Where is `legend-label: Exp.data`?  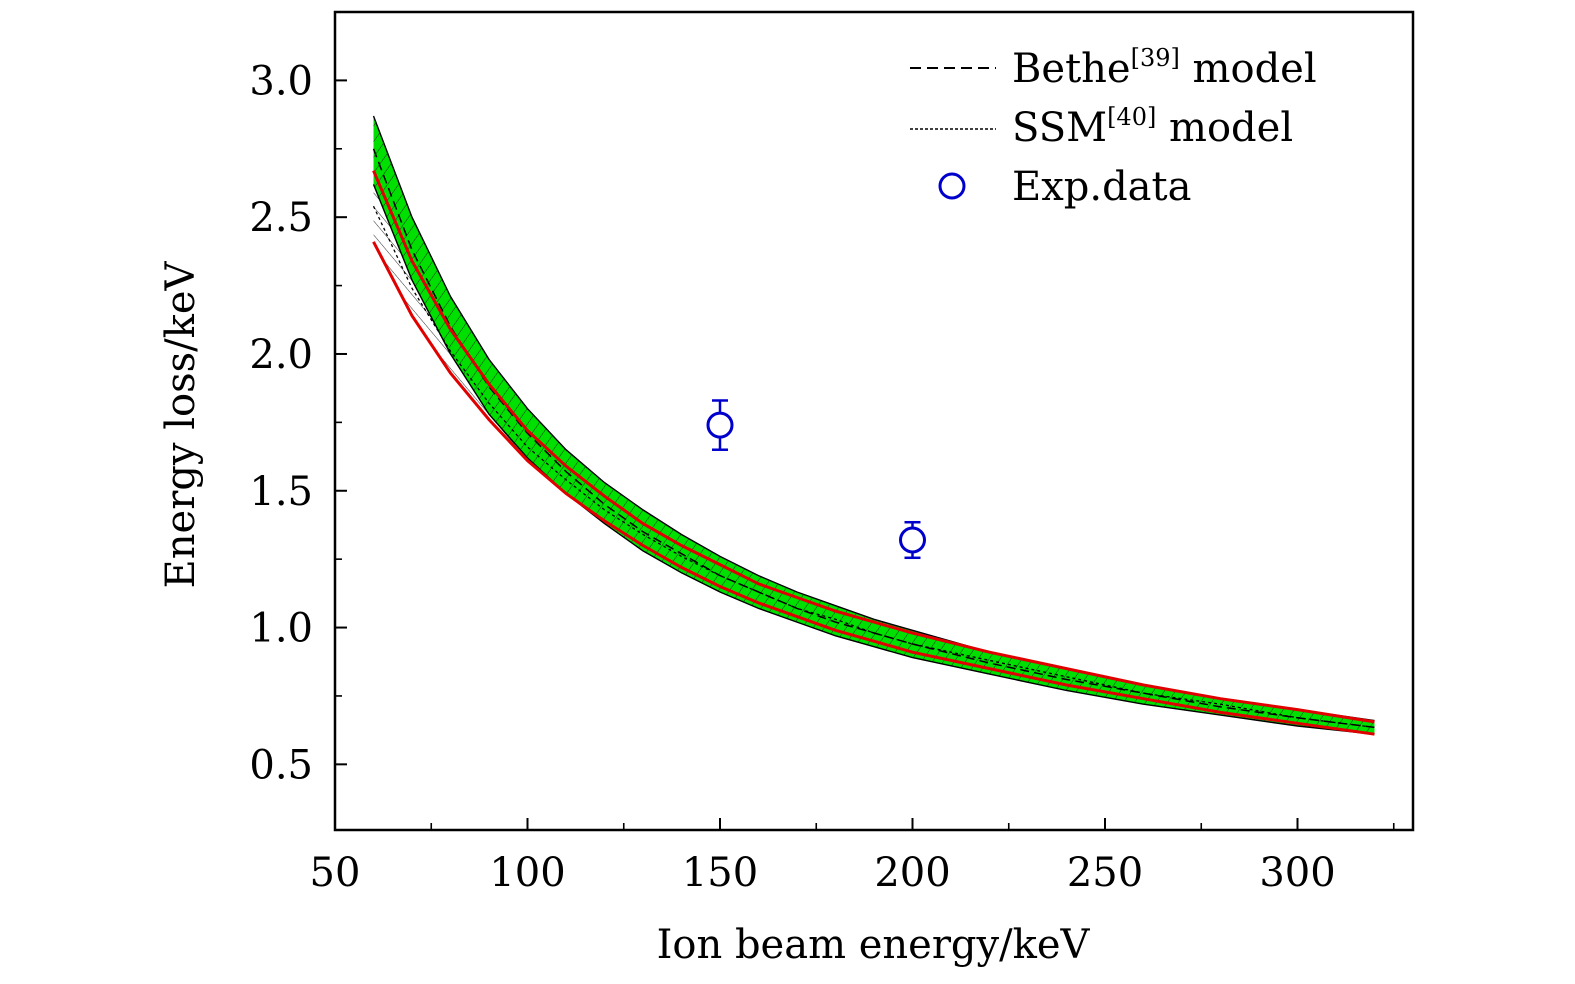
legend-label: Exp.data is located at coordinates (1101, 187).